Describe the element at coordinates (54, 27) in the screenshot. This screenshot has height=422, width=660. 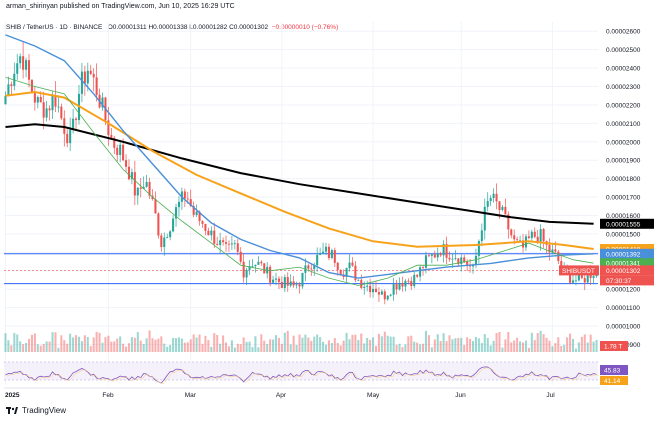
I see `symbol-name: SHIB / TetherUS · 1D · BINANCE` at that location.